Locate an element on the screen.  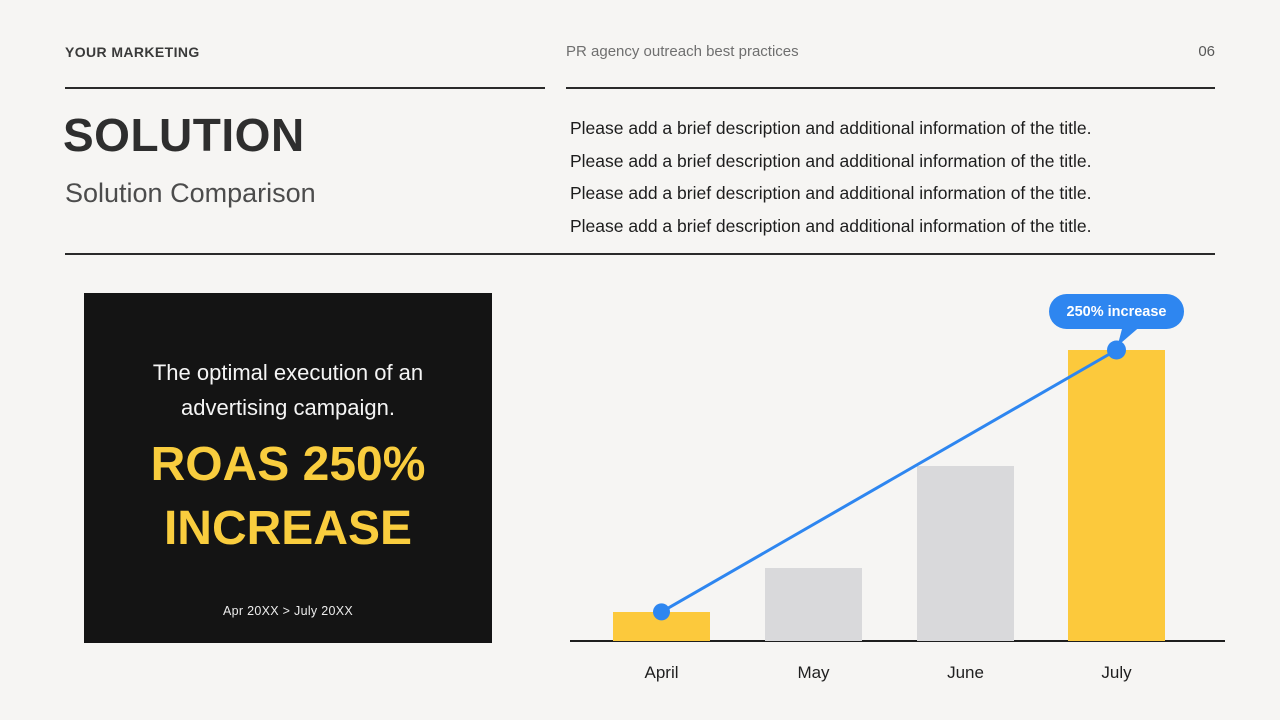
page-title: SOLUTION is located at coordinates (184, 135).